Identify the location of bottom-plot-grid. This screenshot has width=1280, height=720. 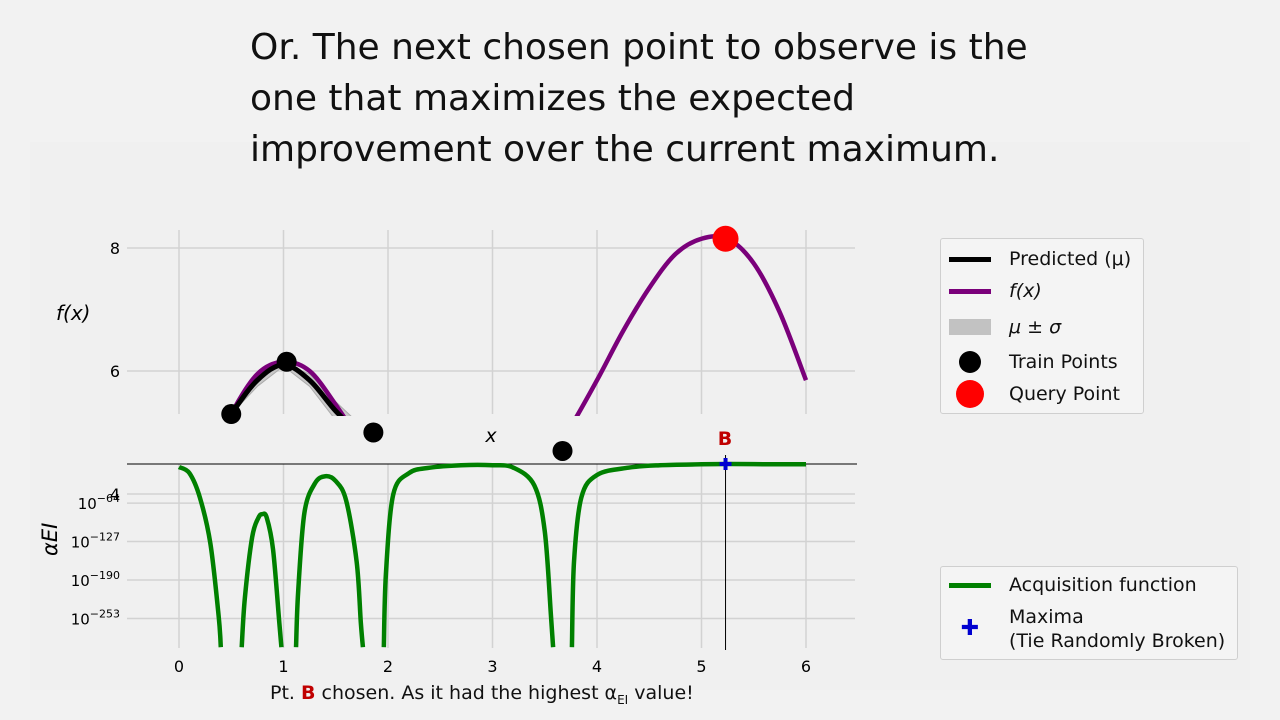
(492, 555).